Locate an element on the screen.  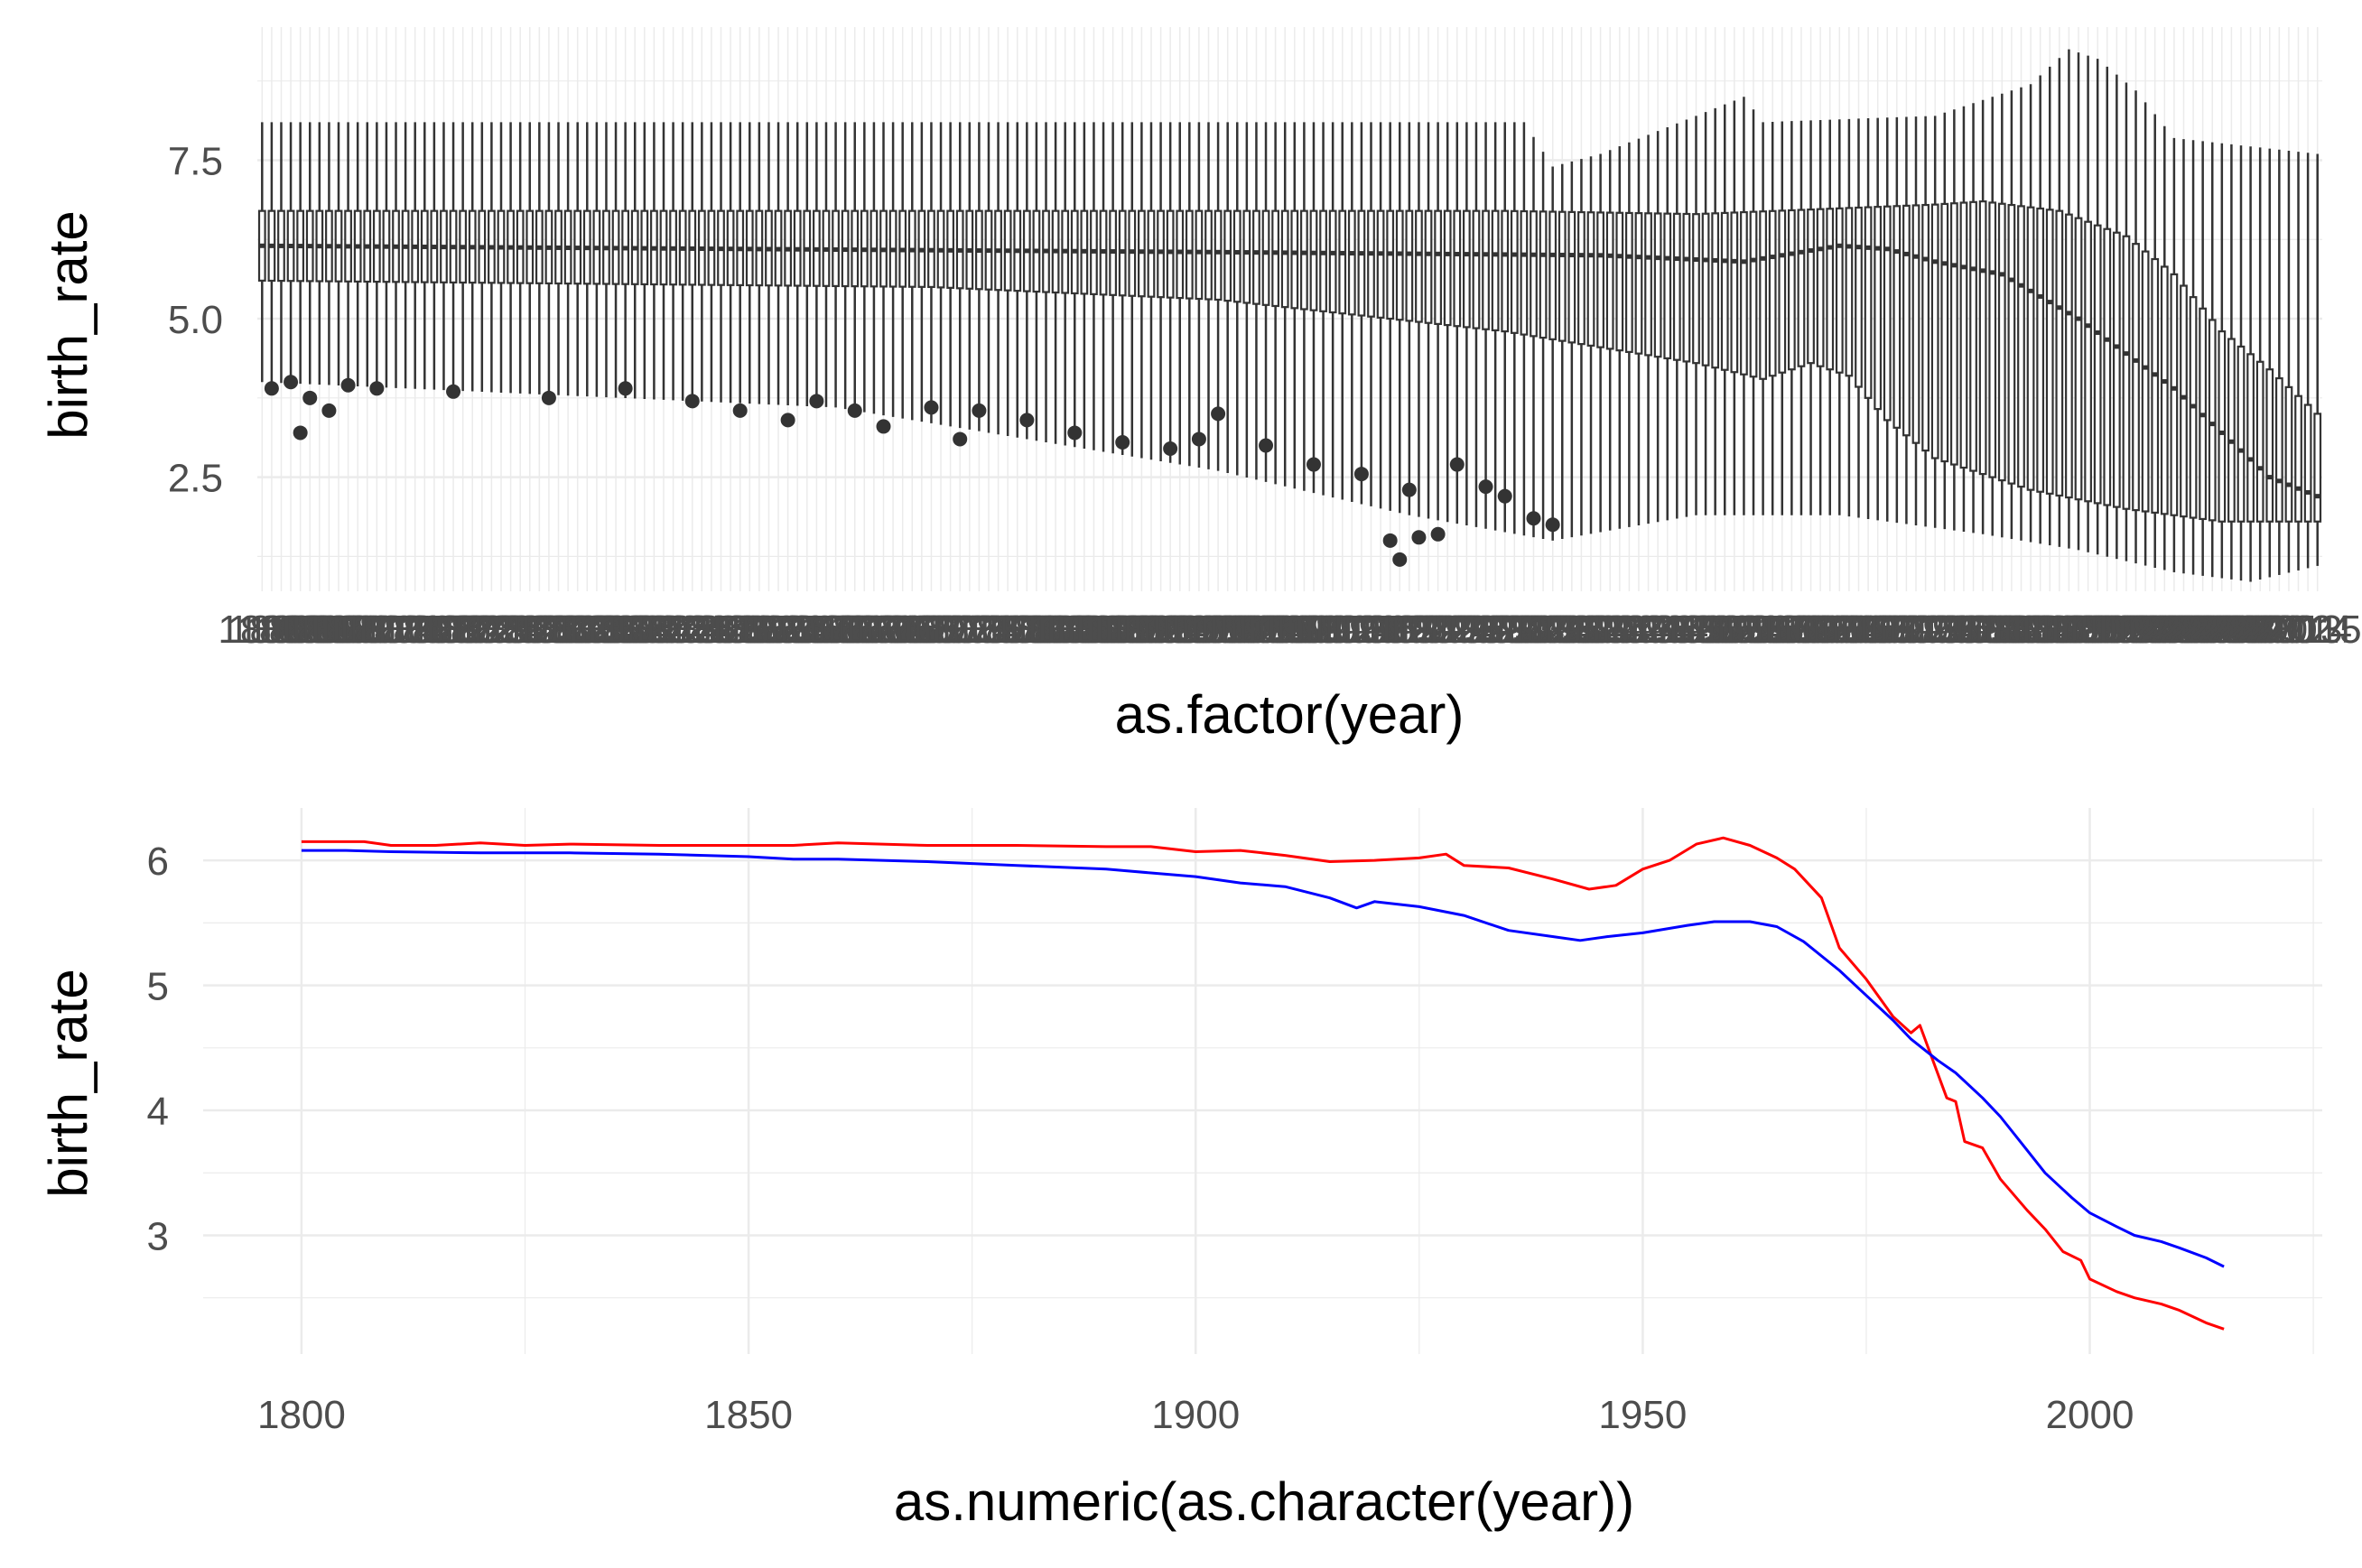
top-x-tick-label: 1802 is located at coordinates (282, 630).